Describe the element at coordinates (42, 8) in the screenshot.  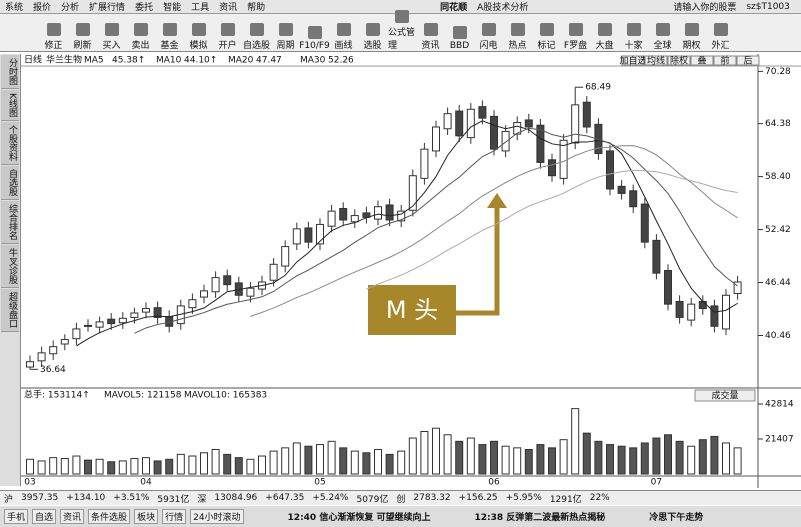
I see `menu-item: 报价` at that location.